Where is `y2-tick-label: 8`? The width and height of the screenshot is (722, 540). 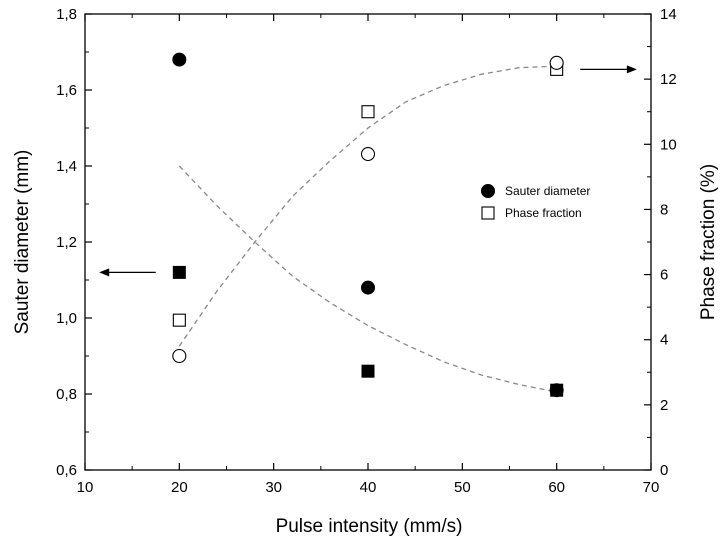 y2-tick-label: 8 is located at coordinates (664, 209).